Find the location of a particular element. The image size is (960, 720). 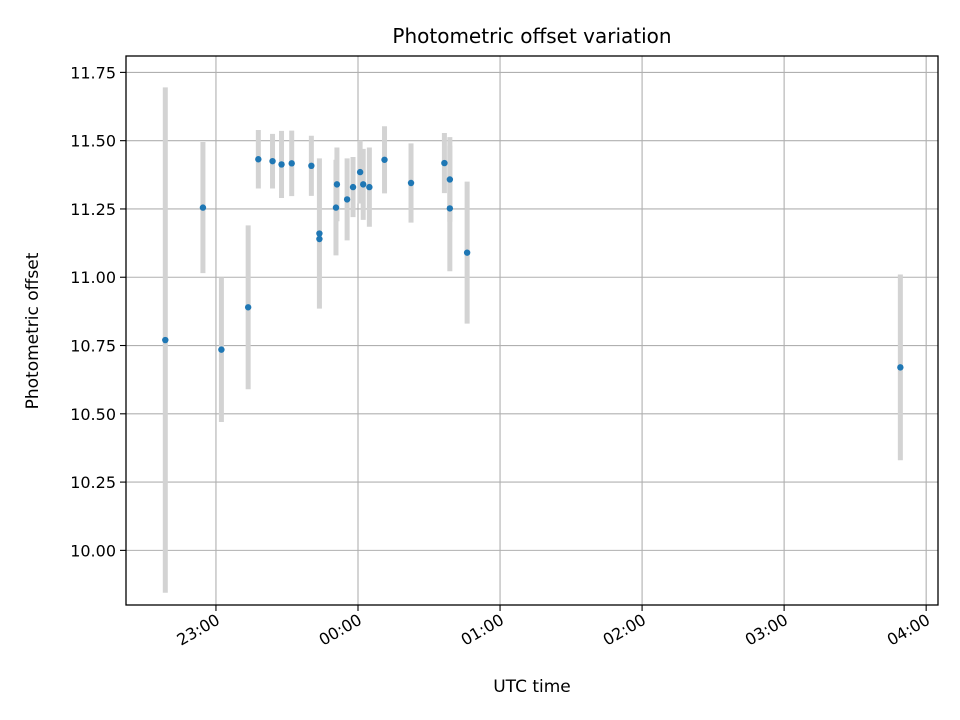

y-tick-label: 10.00 is located at coordinates (93, 550).